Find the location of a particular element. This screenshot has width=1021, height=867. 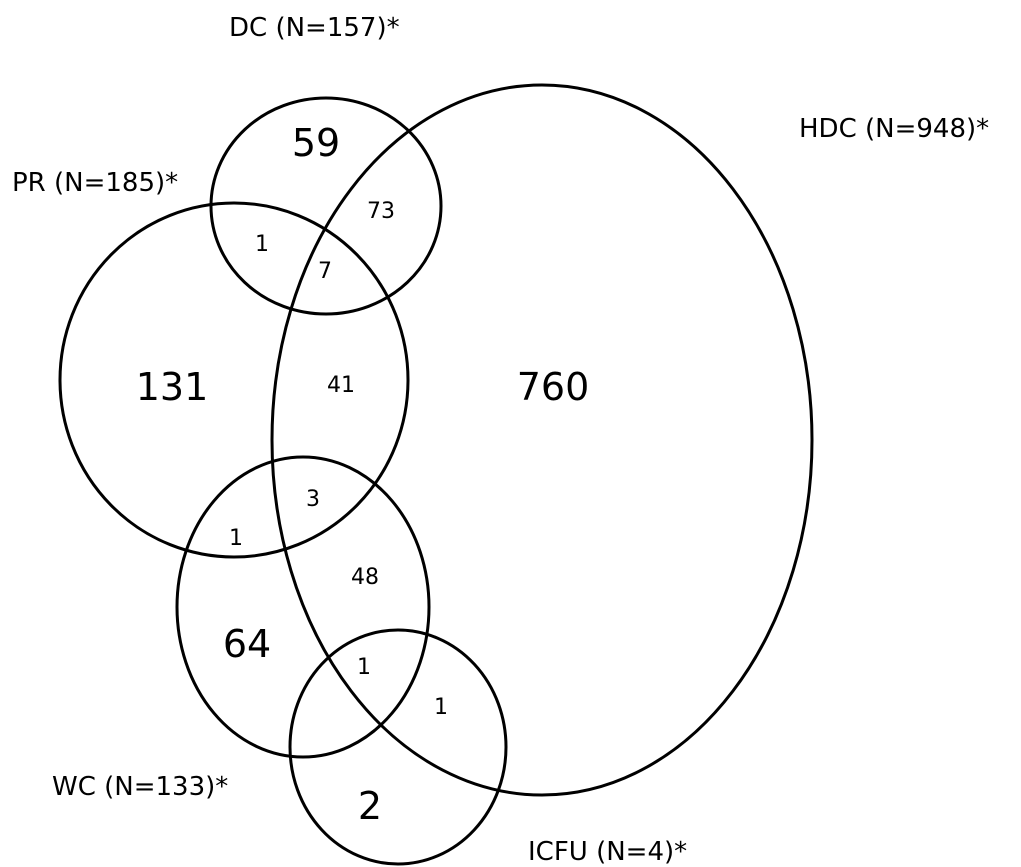

pr-only-count: 131 is located at coordinates (172, 387).